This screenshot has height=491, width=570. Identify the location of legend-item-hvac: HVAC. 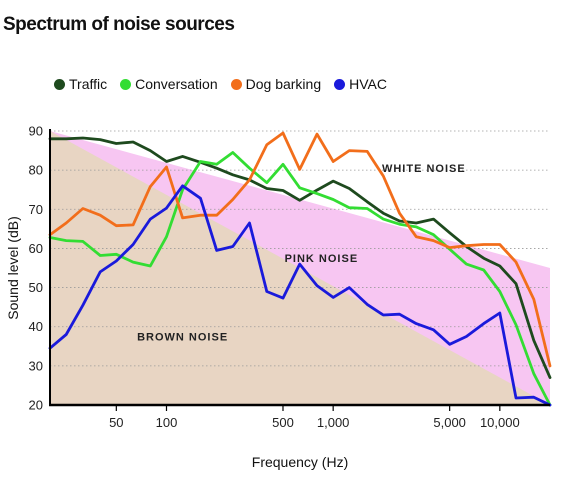
(360, 84).